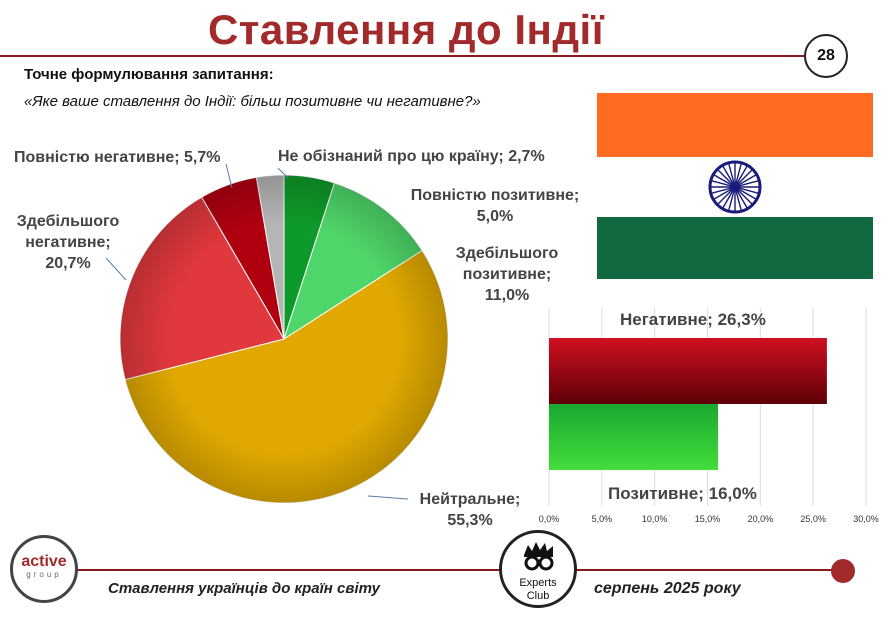  I want to click on pie-label-mostly-negative-line1: Здебільшого, so click(68, 221).